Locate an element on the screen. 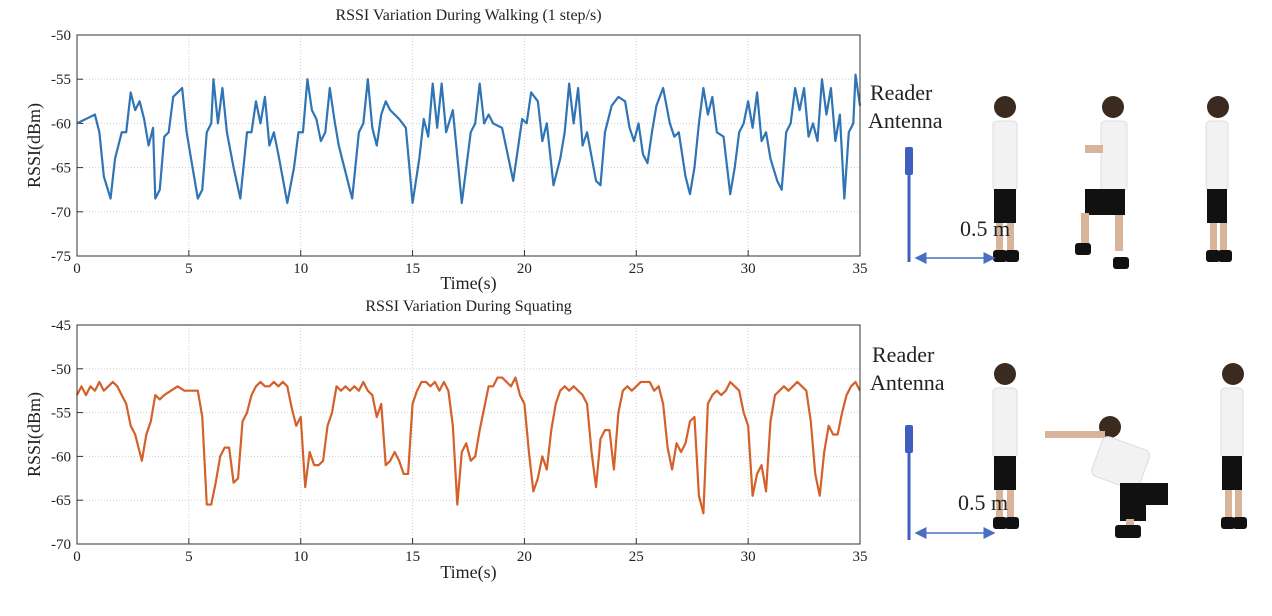 The height and width of the screenshot is (616, 1272). y-tick-label: -75 is located at coordinates (61, 257).